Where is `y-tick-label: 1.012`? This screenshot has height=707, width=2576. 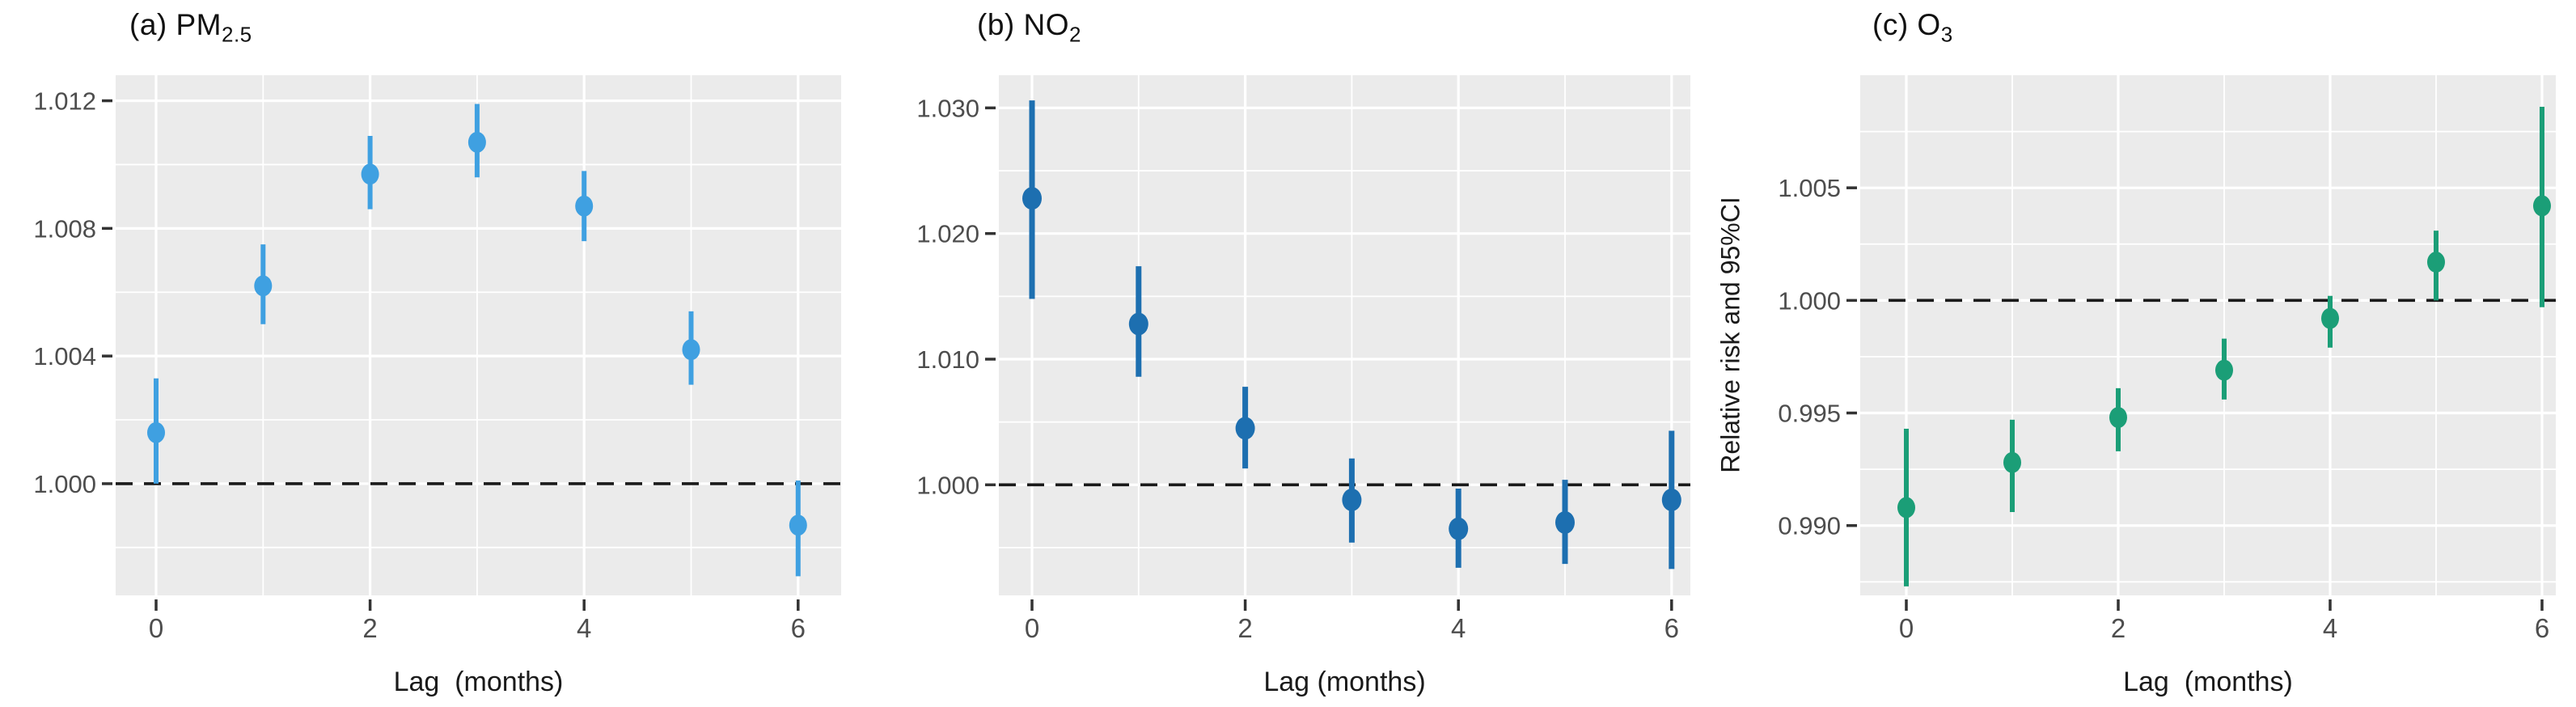
y-tick-label: 1.012 is located at coordinates (64, 101).